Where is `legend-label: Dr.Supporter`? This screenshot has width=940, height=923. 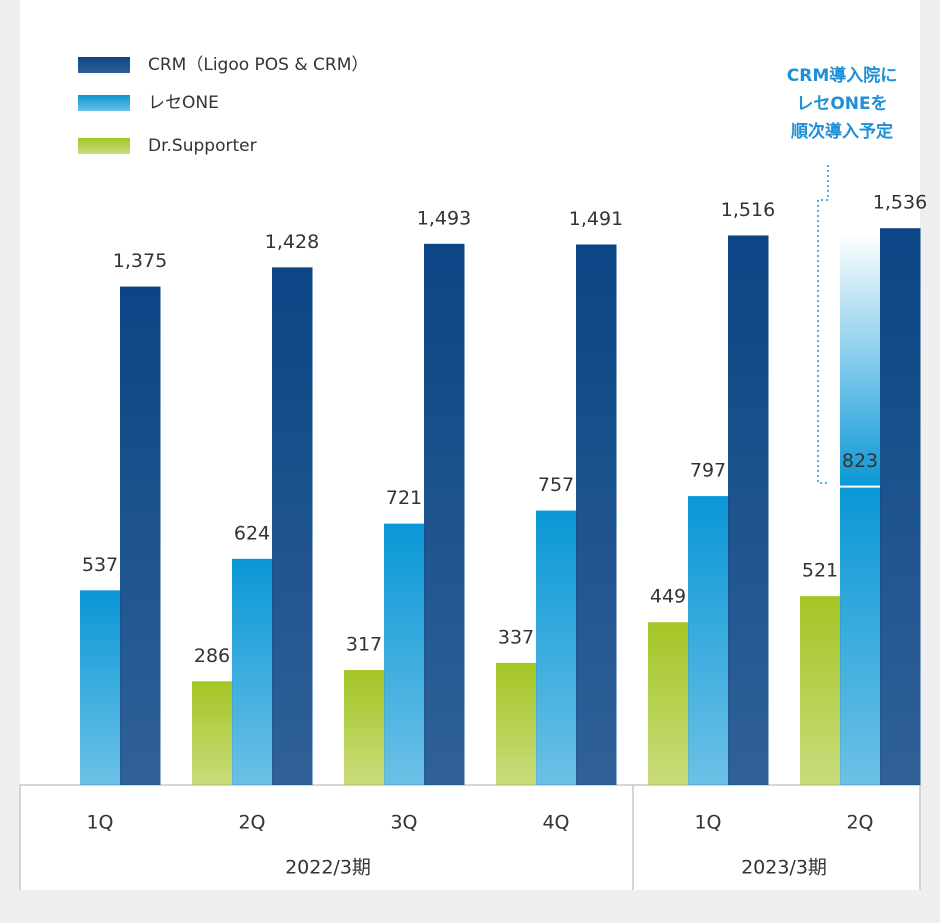
legend-label: Dr.Supporter is located at coordinates (202, 146).